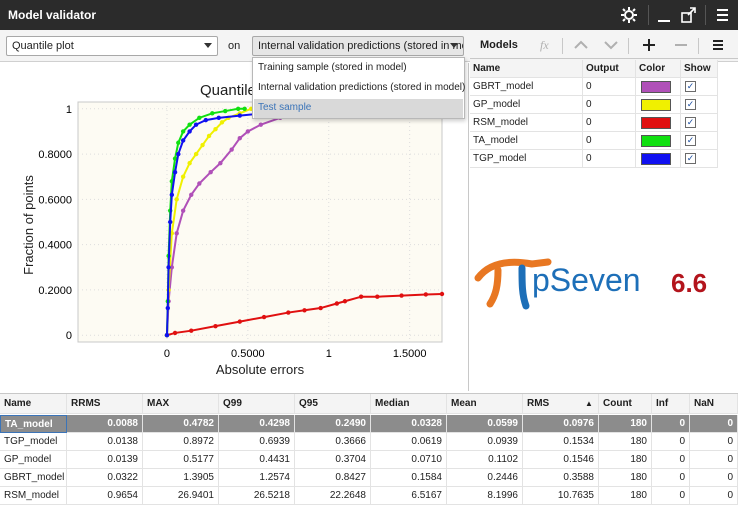  I want to click on plot-type-select: Quantile plot, so click(112, 46).